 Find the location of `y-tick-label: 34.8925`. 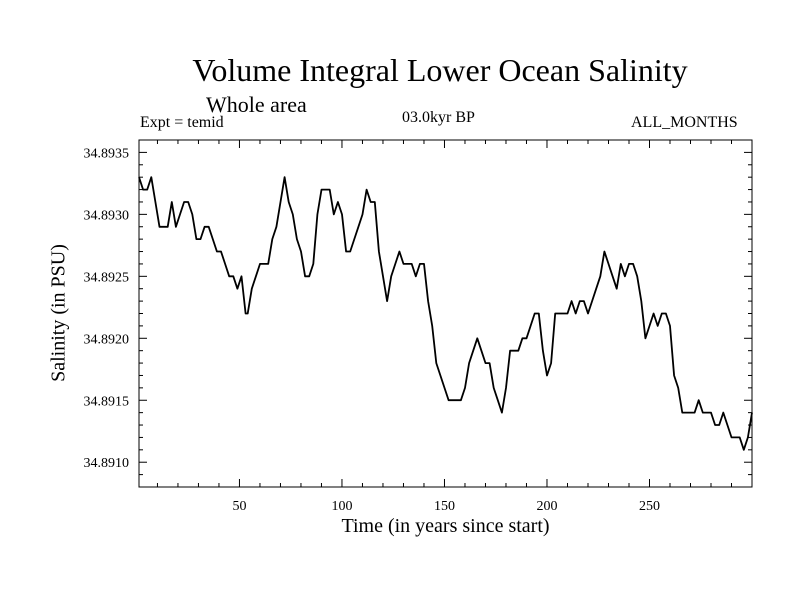

y-tick-label: 34.8925 is located at coordinates (107, 277).